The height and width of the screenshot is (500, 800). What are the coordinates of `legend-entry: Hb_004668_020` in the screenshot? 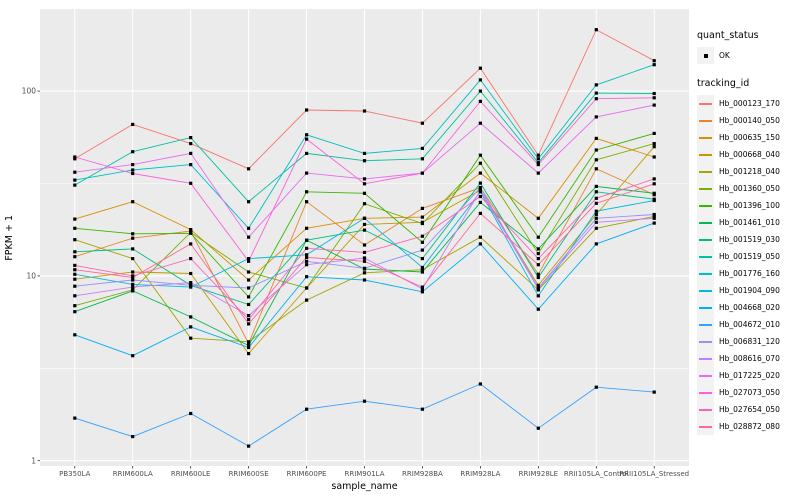 It's located at (748, 307).